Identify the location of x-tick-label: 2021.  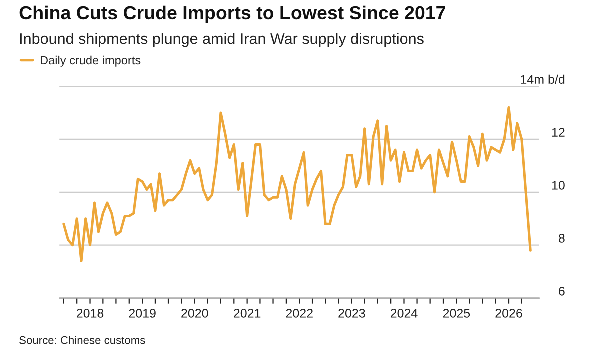
(247, 313).